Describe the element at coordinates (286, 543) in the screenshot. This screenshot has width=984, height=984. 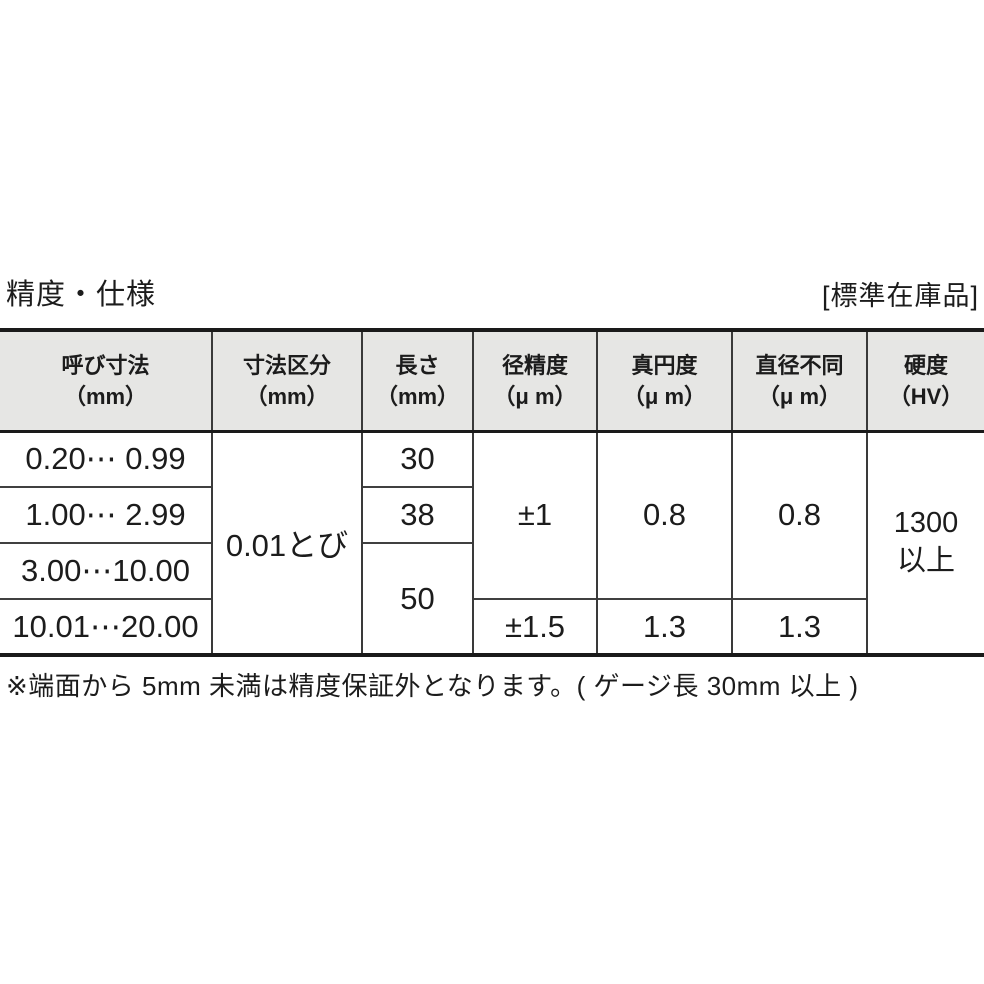
I see `cell-size-increment: 0.01とび` at that location.